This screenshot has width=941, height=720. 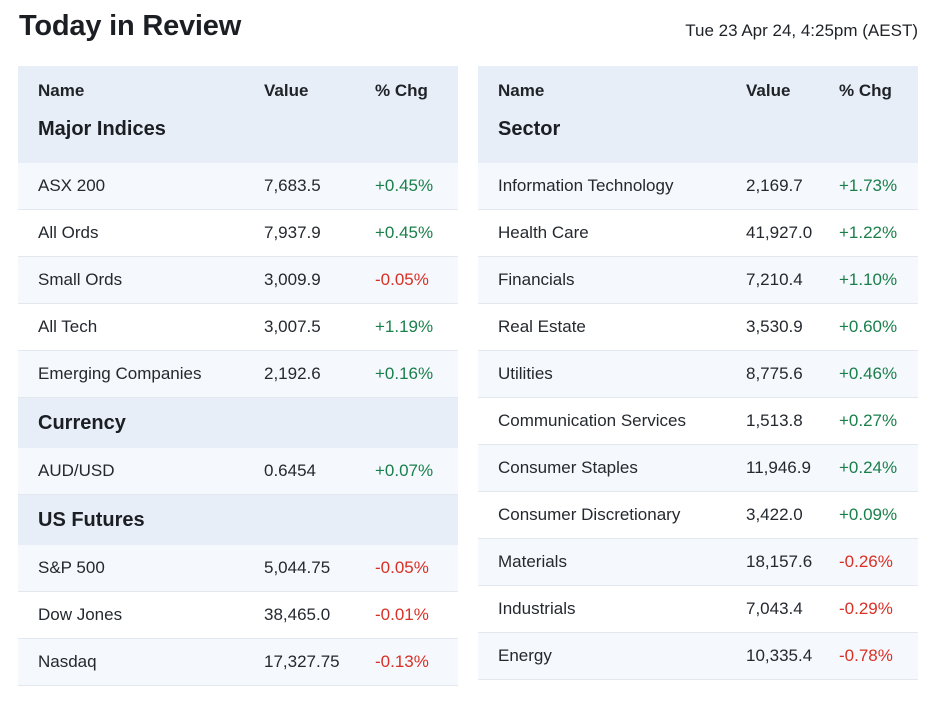 I want to click on row-change: -0.01%, so click(x=402, y=614).